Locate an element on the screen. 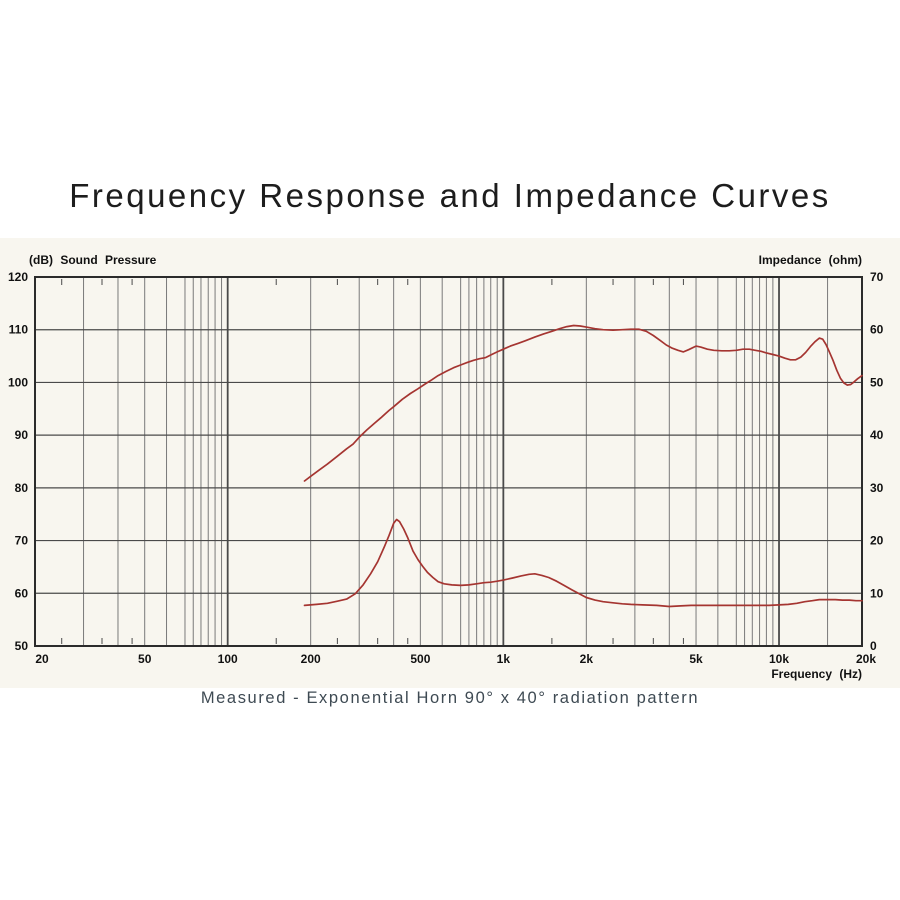 The image size is (900, 900). right-axis-tick-label: 20 is located at coordinates (877, 541).